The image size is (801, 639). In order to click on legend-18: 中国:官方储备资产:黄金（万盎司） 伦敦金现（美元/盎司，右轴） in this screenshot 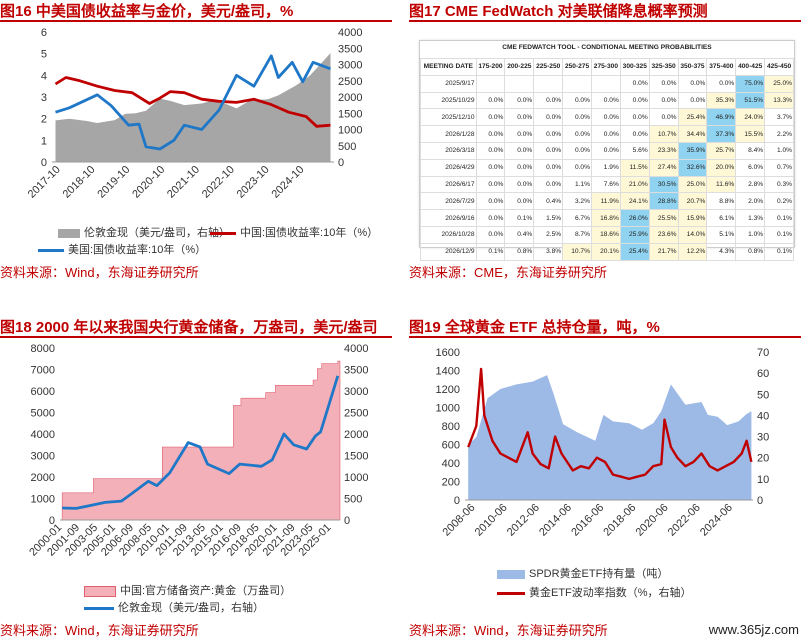, I will do `click(196, 597)`.